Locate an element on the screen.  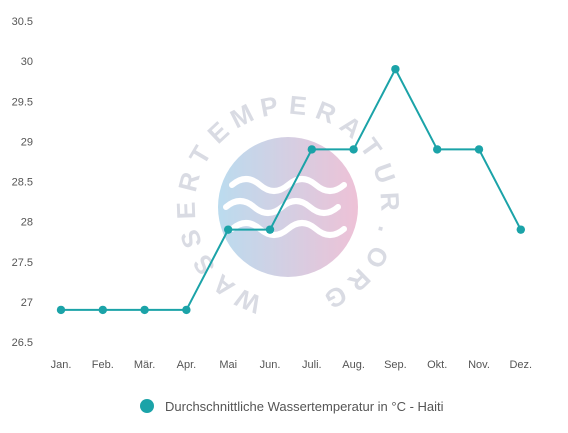
svg-text: U is located at coordinates (384, 173).